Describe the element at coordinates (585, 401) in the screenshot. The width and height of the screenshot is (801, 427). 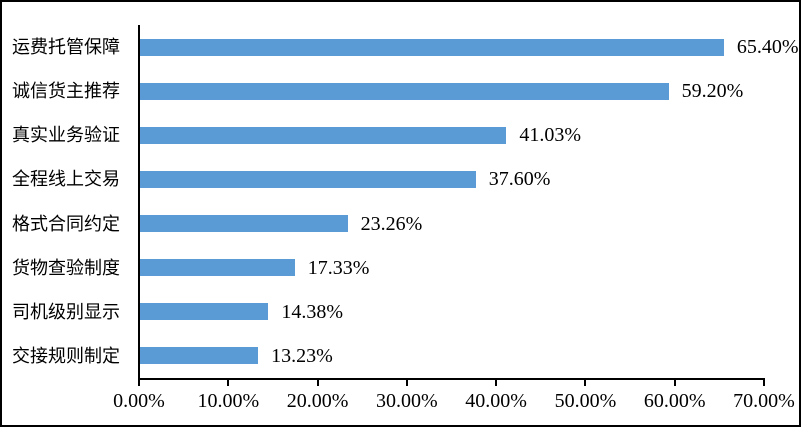
I see `x-tick-label: 50.00%` at that location.